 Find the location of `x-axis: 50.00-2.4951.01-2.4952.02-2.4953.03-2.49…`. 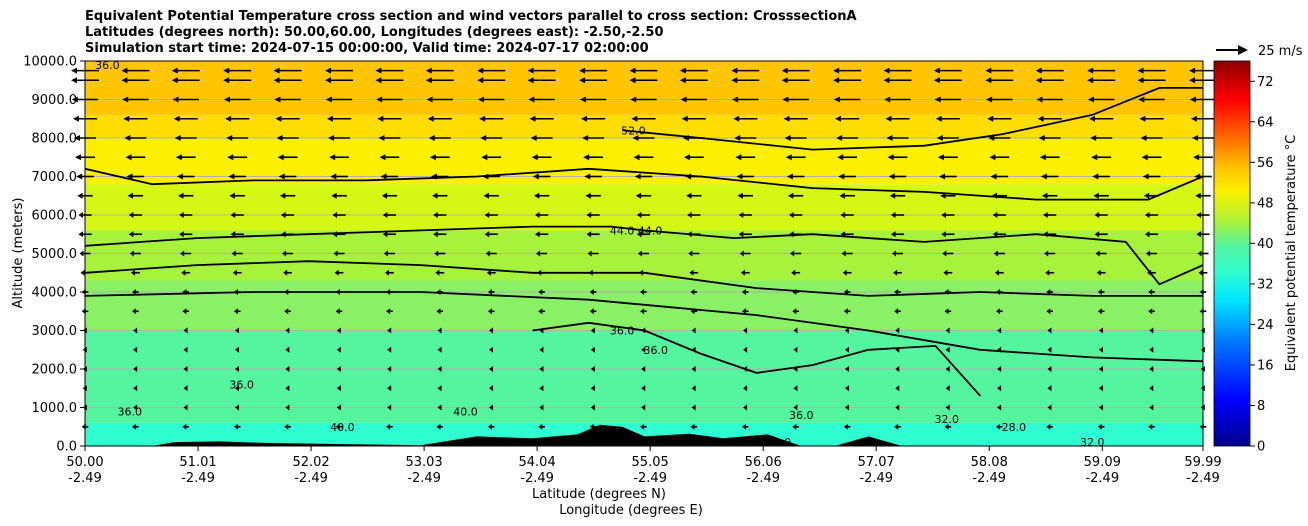

x-axis: 50.00-2.4951.01-2.4952.02-2.4953.03-2.49… is located at coordinates (644, 466).